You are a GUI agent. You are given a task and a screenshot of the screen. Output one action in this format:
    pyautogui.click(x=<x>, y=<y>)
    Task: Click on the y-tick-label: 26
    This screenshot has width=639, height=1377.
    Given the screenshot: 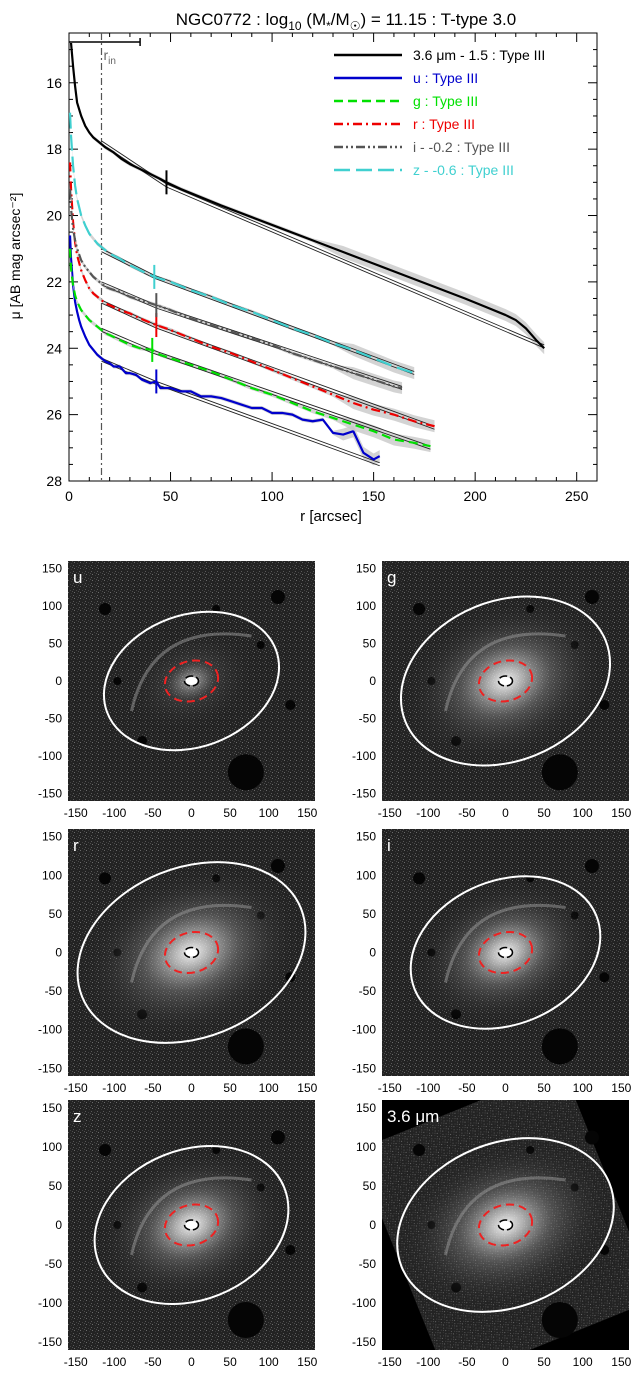 What is the action you would take?
    pyautogui.click(x=54, y=415)
    